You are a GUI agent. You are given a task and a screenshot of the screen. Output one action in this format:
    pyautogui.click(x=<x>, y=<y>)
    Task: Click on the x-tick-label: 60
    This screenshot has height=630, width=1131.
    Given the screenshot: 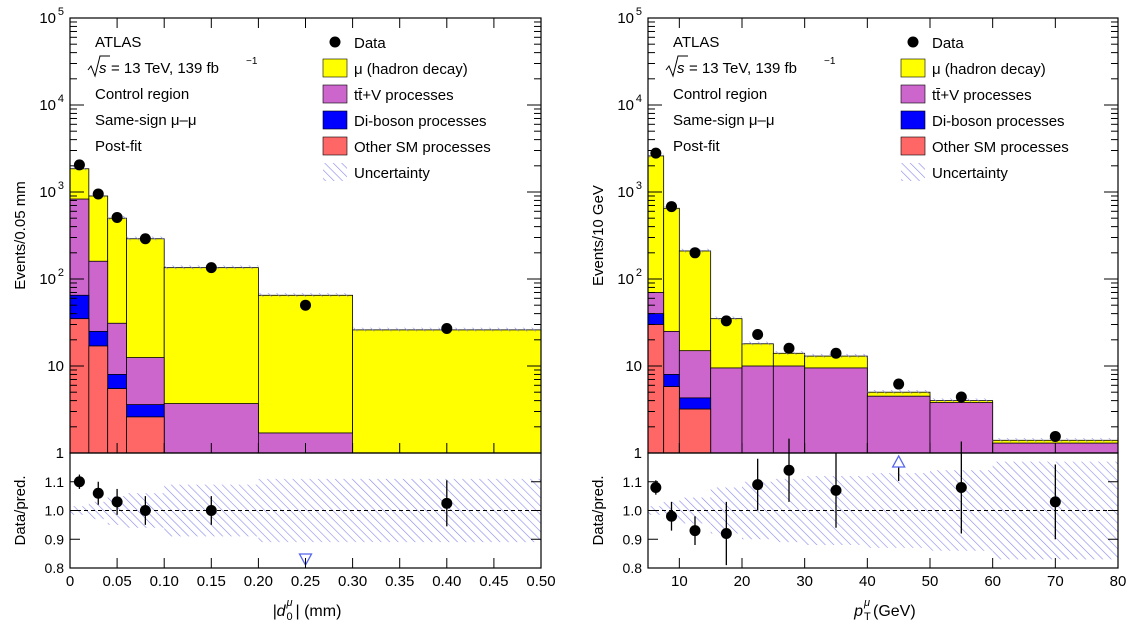 What is the action you would take?
    pyautogui.click(x=992, y=581)
    